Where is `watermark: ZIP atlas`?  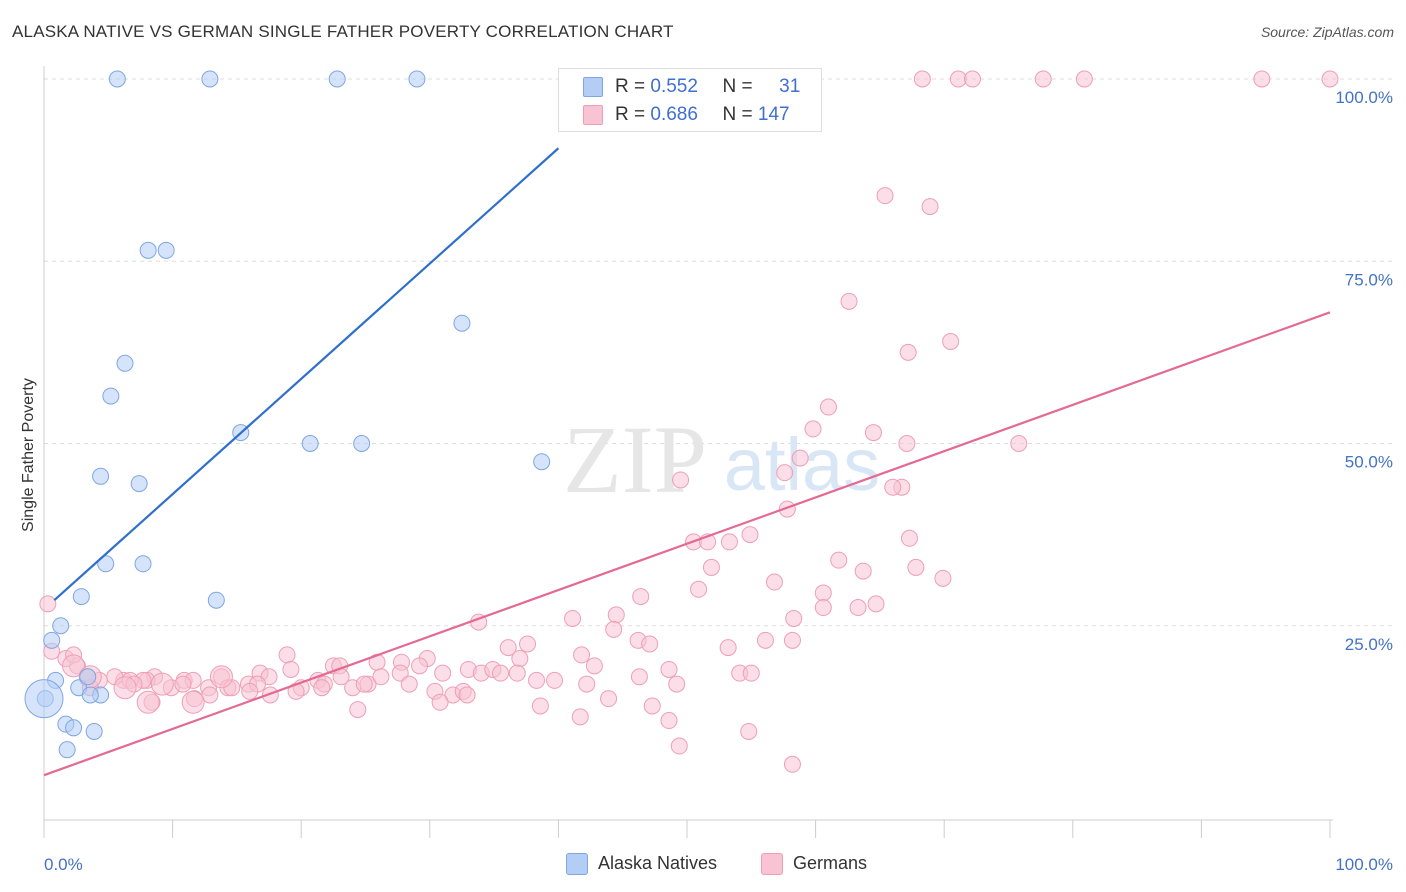
watermark: ZIP atlas is located at coordinates (721, 459).